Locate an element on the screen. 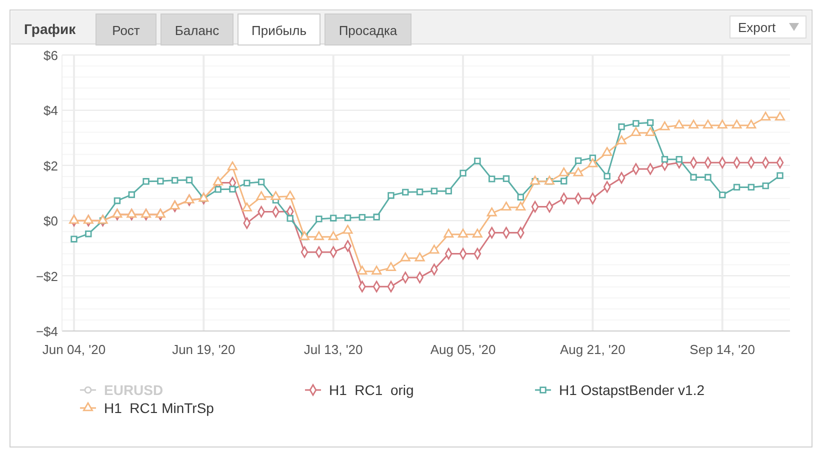 This screenshot has width=823, height=461. y-tick-label: −$4 is located at coordinates (47, 331).